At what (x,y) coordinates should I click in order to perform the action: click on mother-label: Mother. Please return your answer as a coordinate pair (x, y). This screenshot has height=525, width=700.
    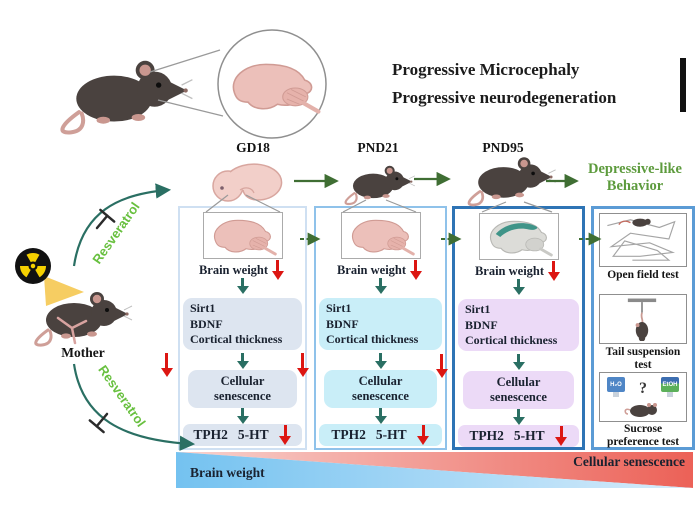
    Looking at the image, I should click on (83, 352).